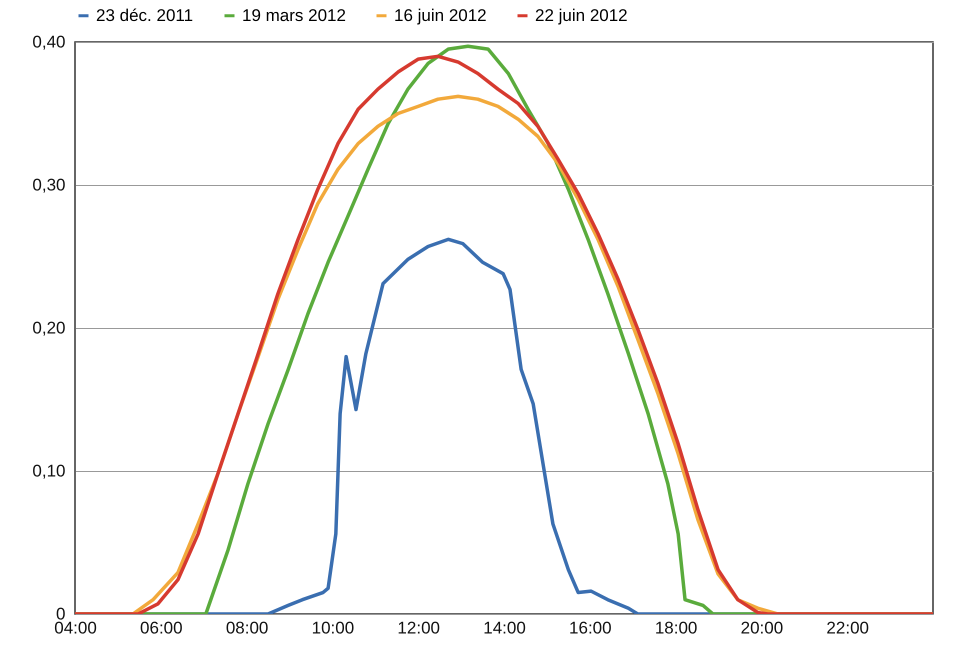 This screenshot has width=958, height=668. What do you see at coordinates (247, 628) in the screenshot?
I see `x-tick-label: 08:00` at bounding box center [247, 628].